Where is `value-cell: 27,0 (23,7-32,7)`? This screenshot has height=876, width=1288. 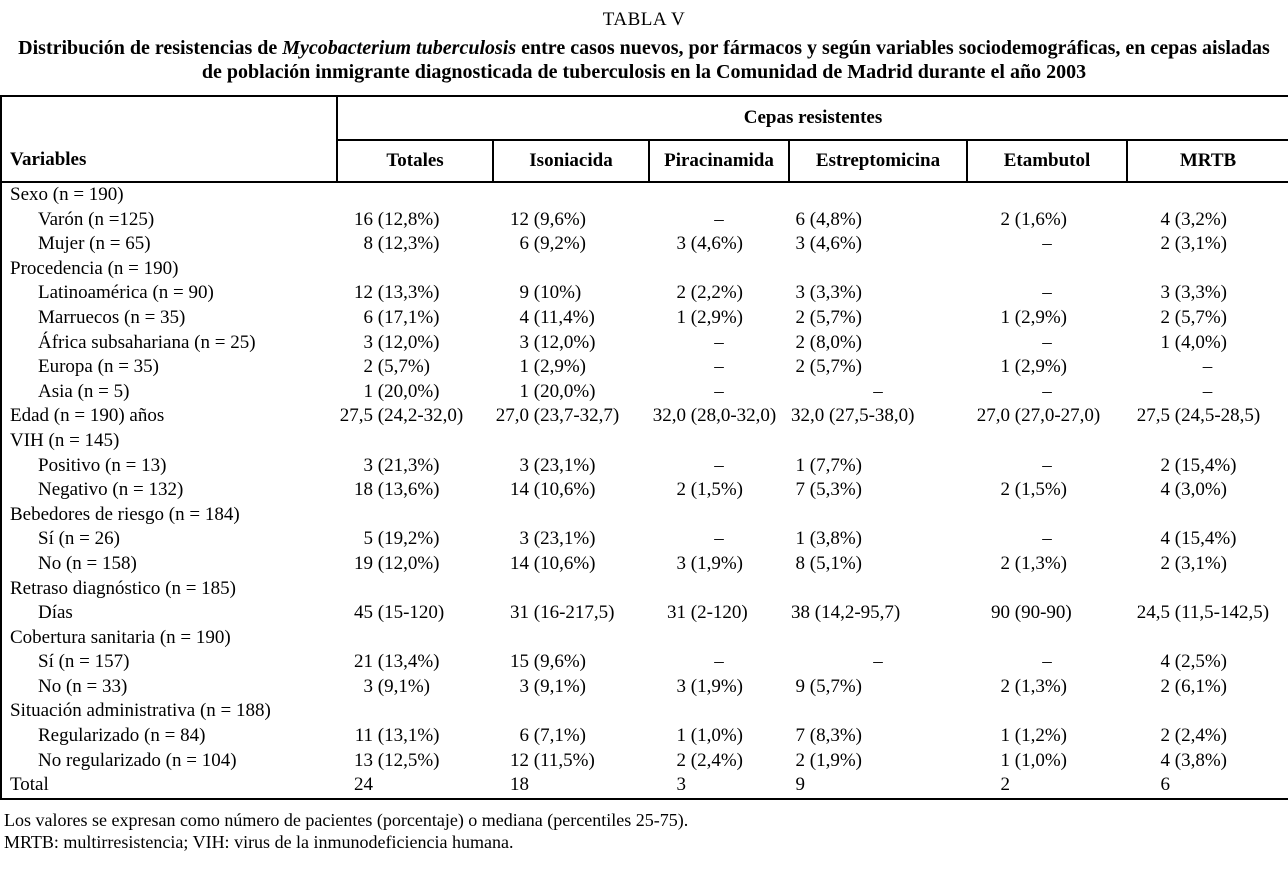
value-cell: 27,0 (23,7-32,7) is located at coordinates (571, 416).